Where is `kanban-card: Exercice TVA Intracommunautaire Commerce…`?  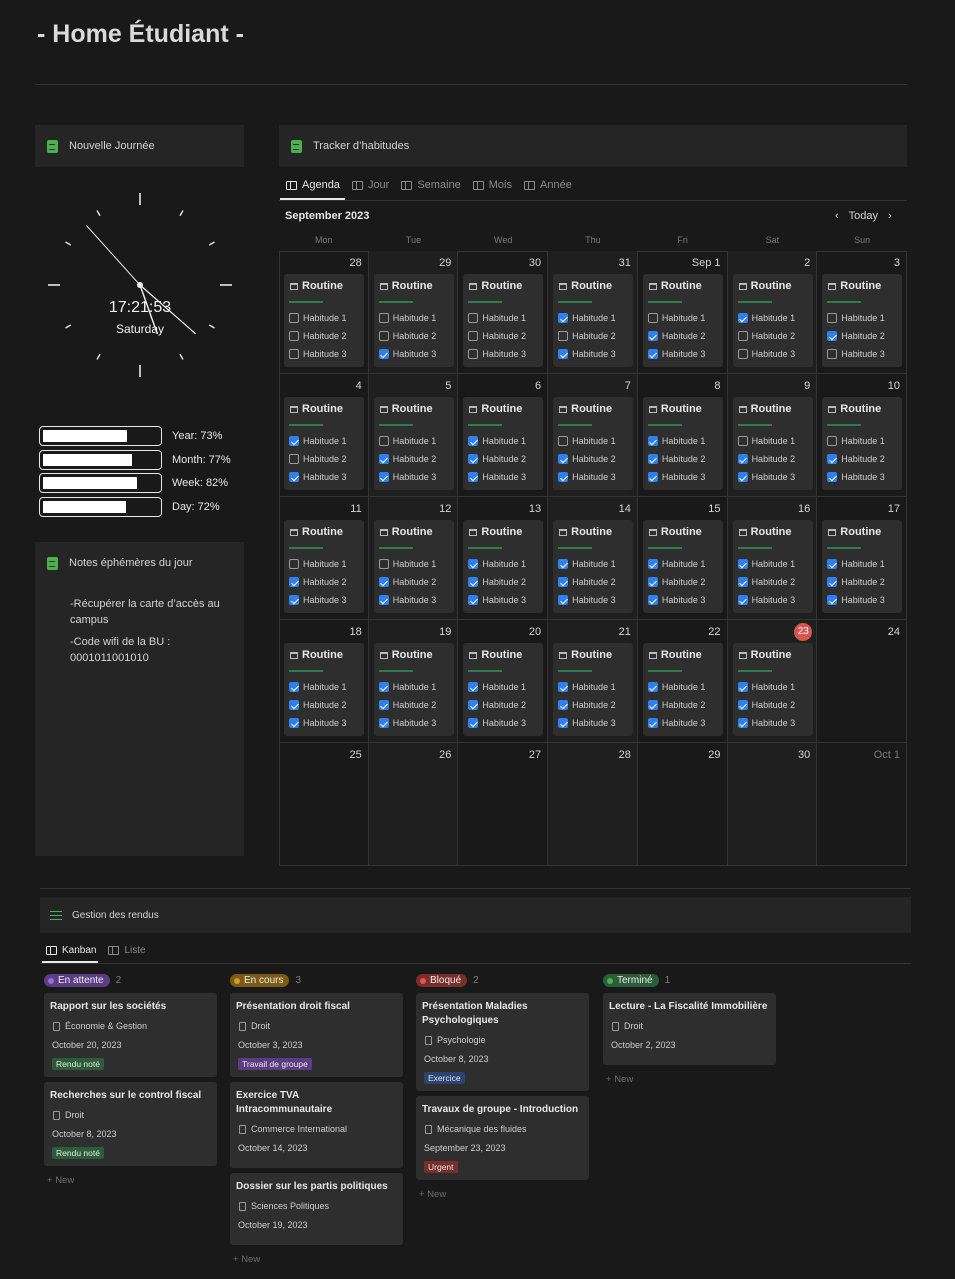 kanban-card: Exercice TVA Intracommunautaire Commerce… is located at coordinates (316, 1125).